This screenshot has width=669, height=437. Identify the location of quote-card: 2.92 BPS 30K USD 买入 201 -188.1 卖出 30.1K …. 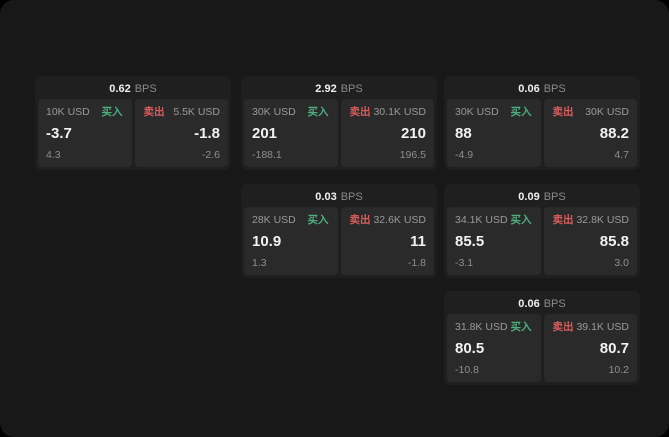
(339, 123).